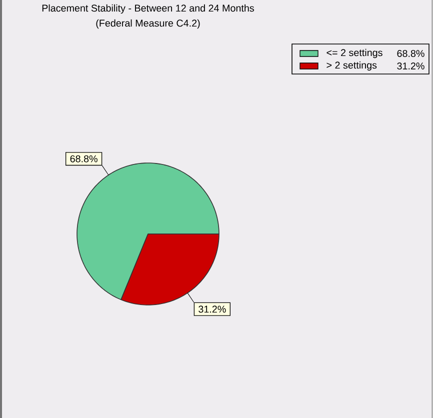 Image resolution: width=433 pixels, height=418 pixels. Describe the element at coordinates (351, 66) in the screenshot. I see `legend-label: > 2 settings` at that location.